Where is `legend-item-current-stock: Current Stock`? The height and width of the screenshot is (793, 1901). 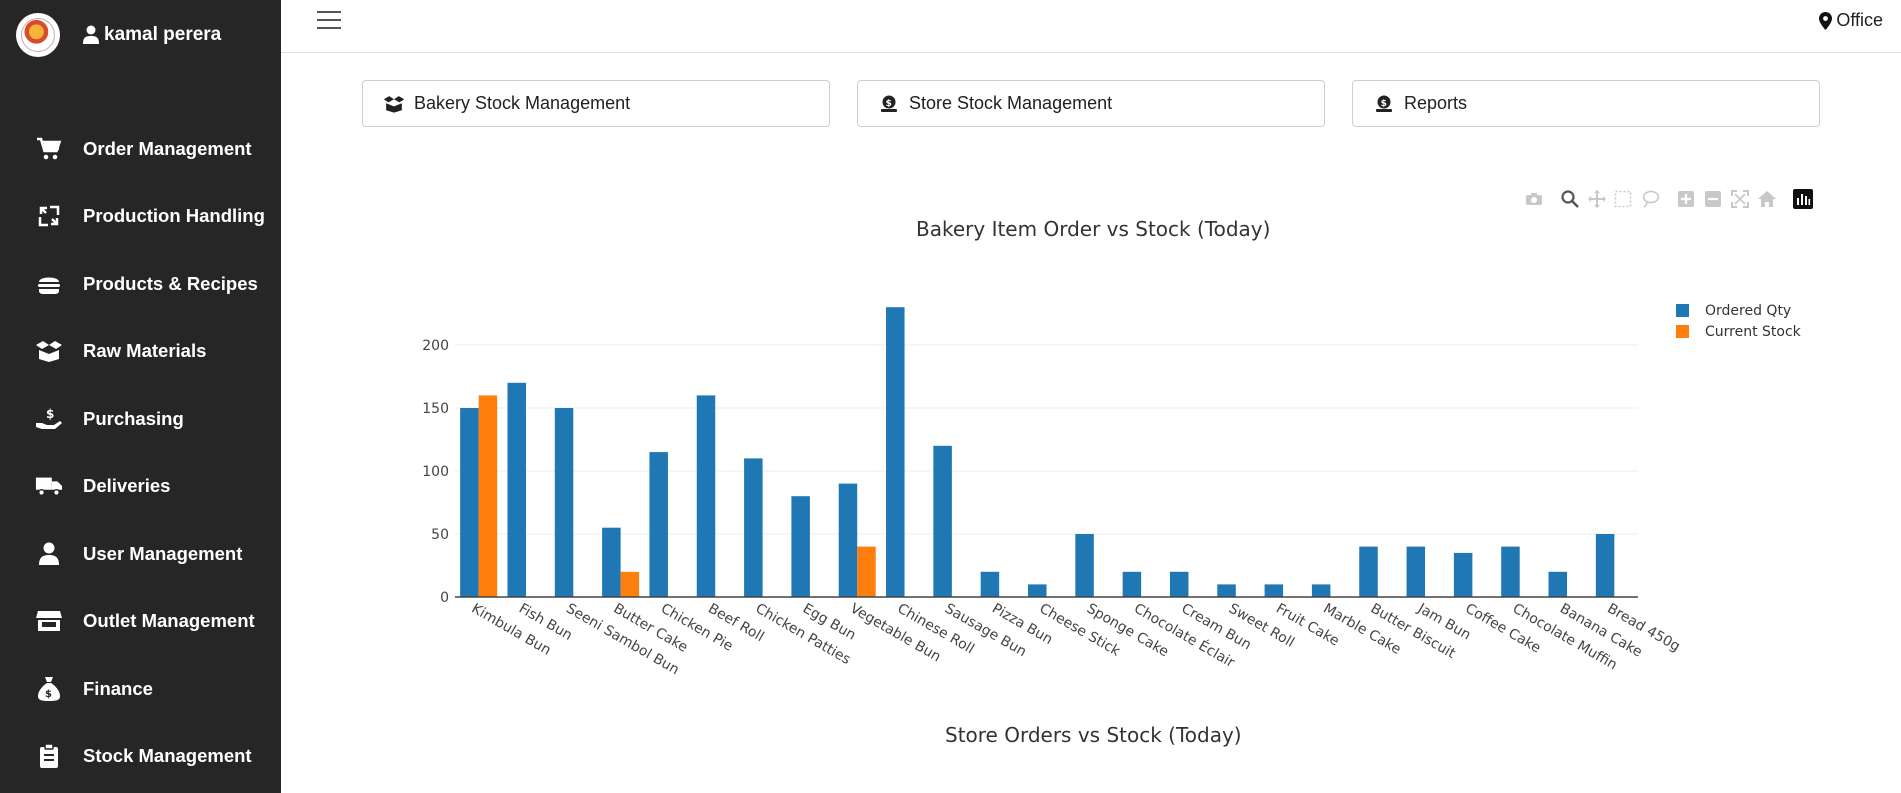 legend-item-current-stock: Current Stock is located at coordinates (1738, 331).